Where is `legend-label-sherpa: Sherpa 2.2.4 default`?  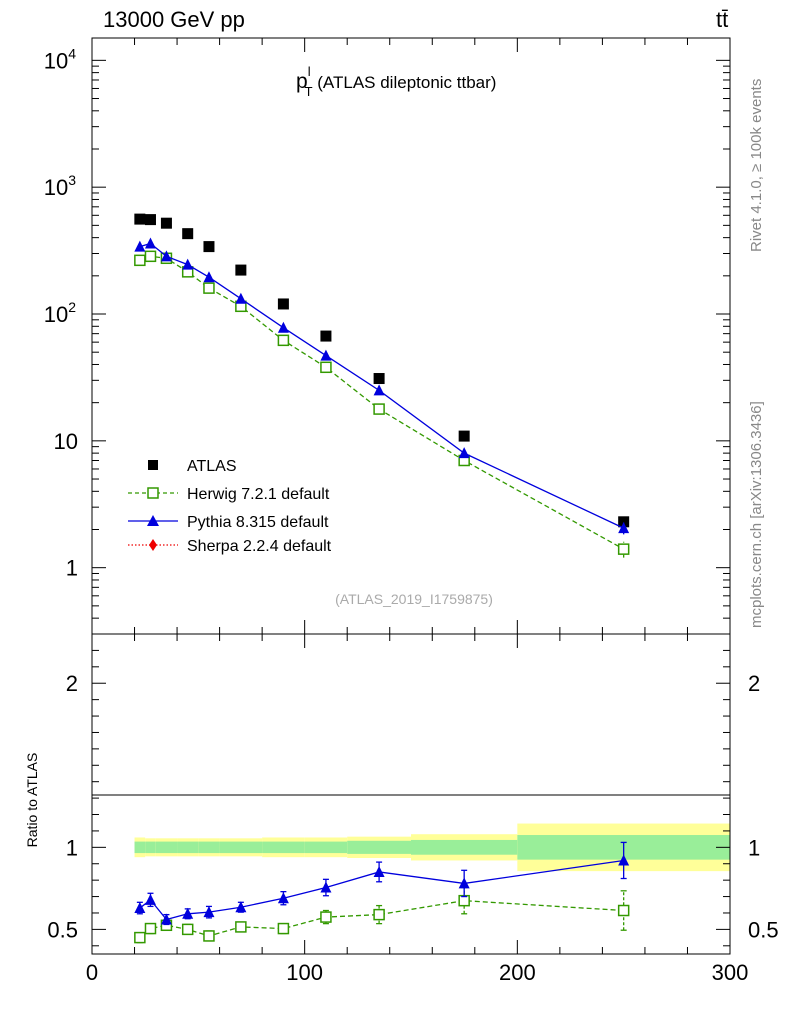
legend-label-sherpa: Sherpa 2.2.4 default is located at coordinates (259, 546).